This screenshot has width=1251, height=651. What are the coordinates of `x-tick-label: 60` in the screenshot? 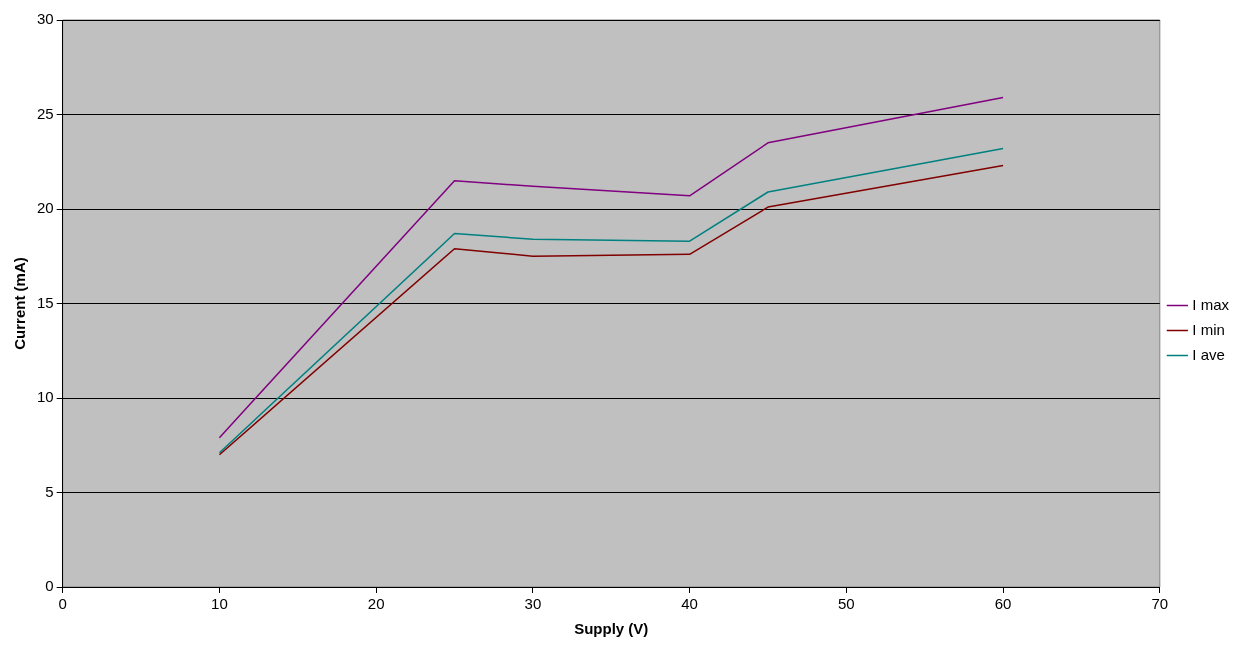 It's located at (1003, 604).